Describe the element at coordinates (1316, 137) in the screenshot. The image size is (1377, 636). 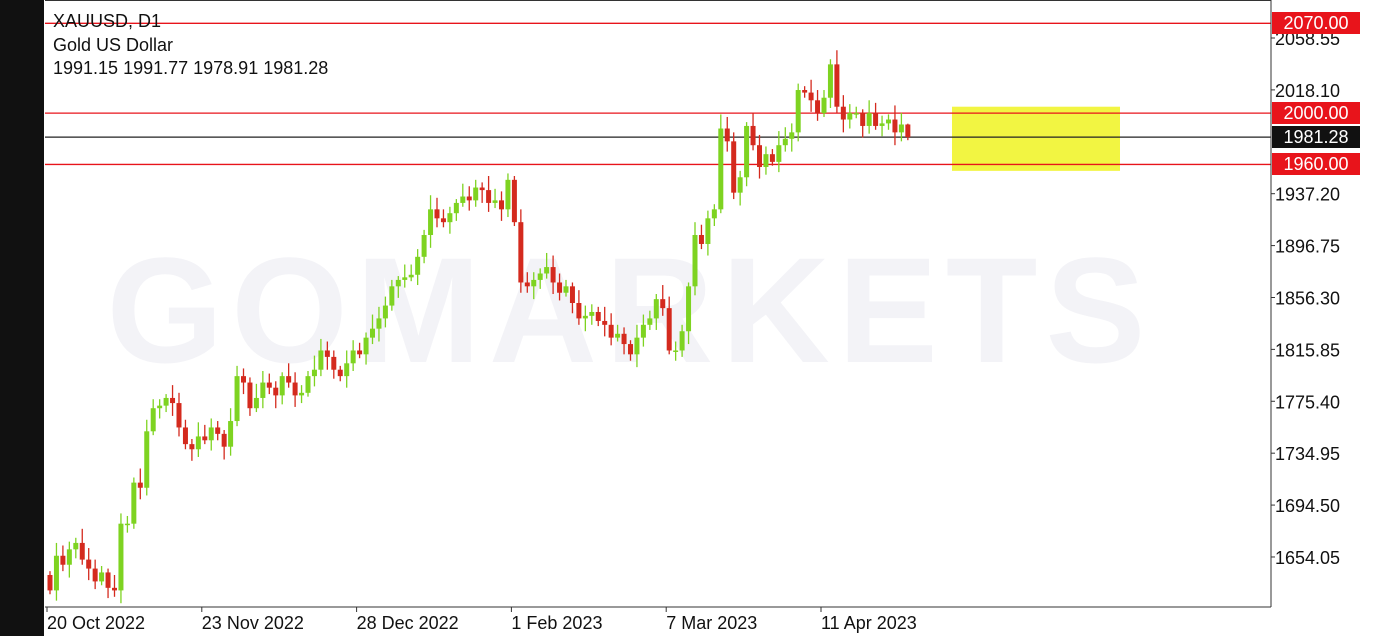
I see `current-price-tag: 1981.28` at that location.